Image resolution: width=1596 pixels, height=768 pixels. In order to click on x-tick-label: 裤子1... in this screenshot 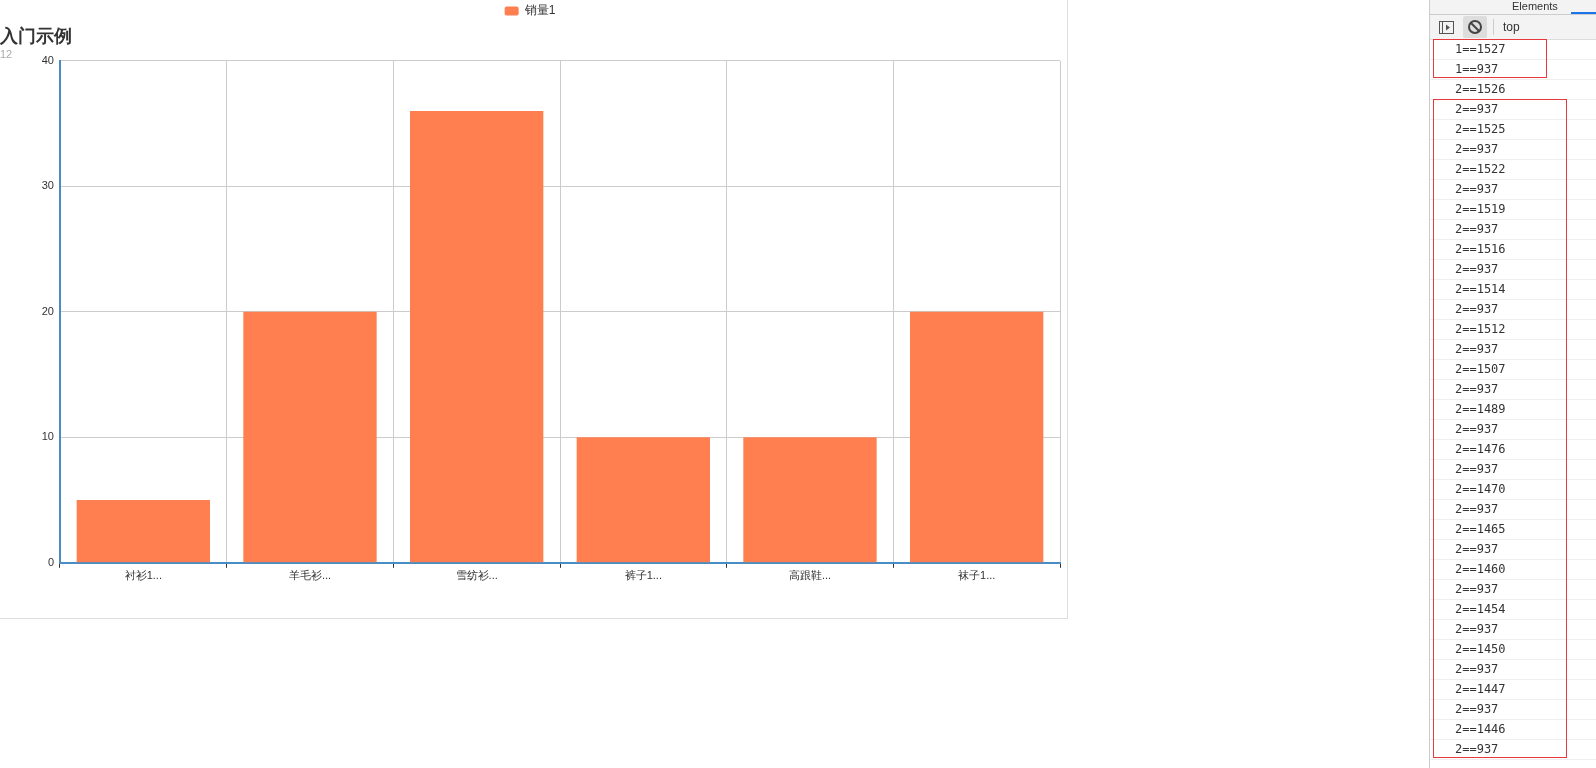, I will do `click(643, 575)`.